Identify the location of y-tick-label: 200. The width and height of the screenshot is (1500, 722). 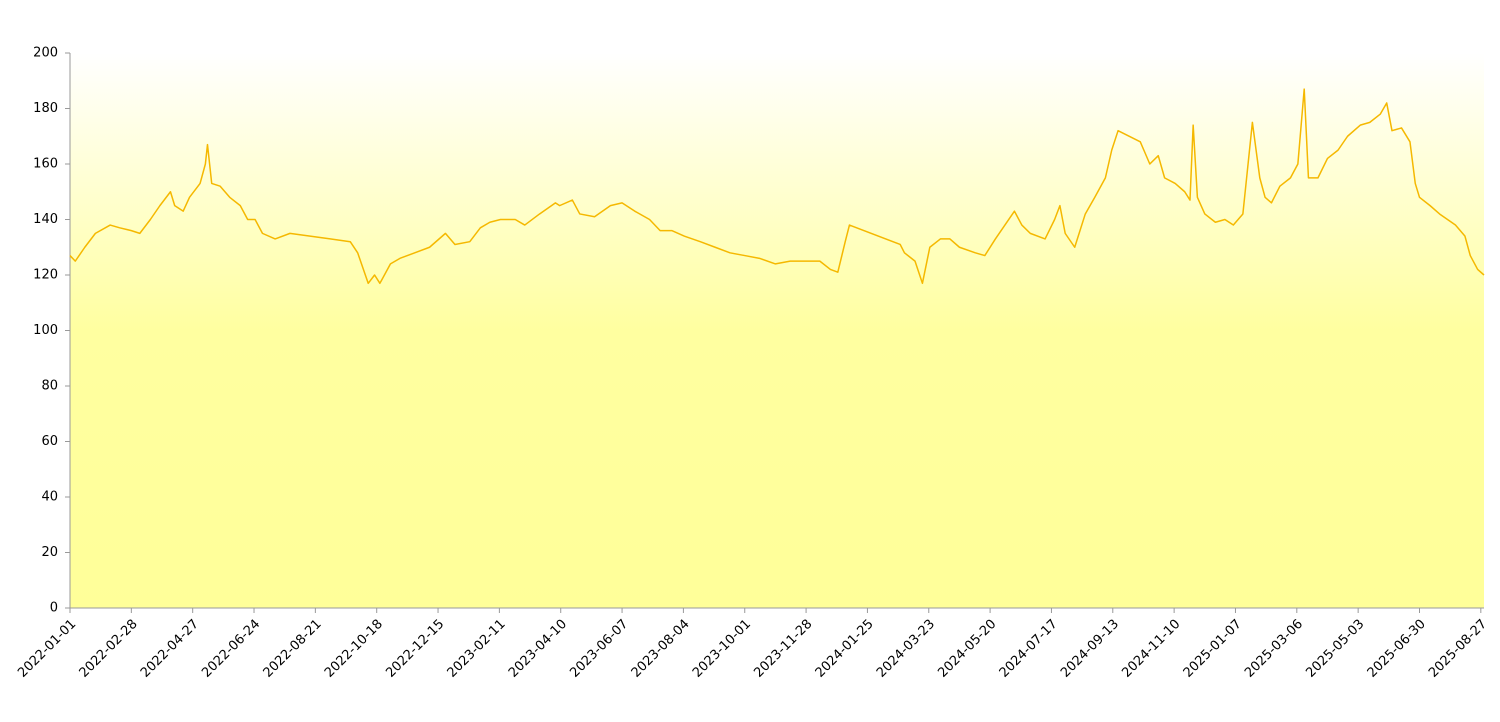
(45, 53).